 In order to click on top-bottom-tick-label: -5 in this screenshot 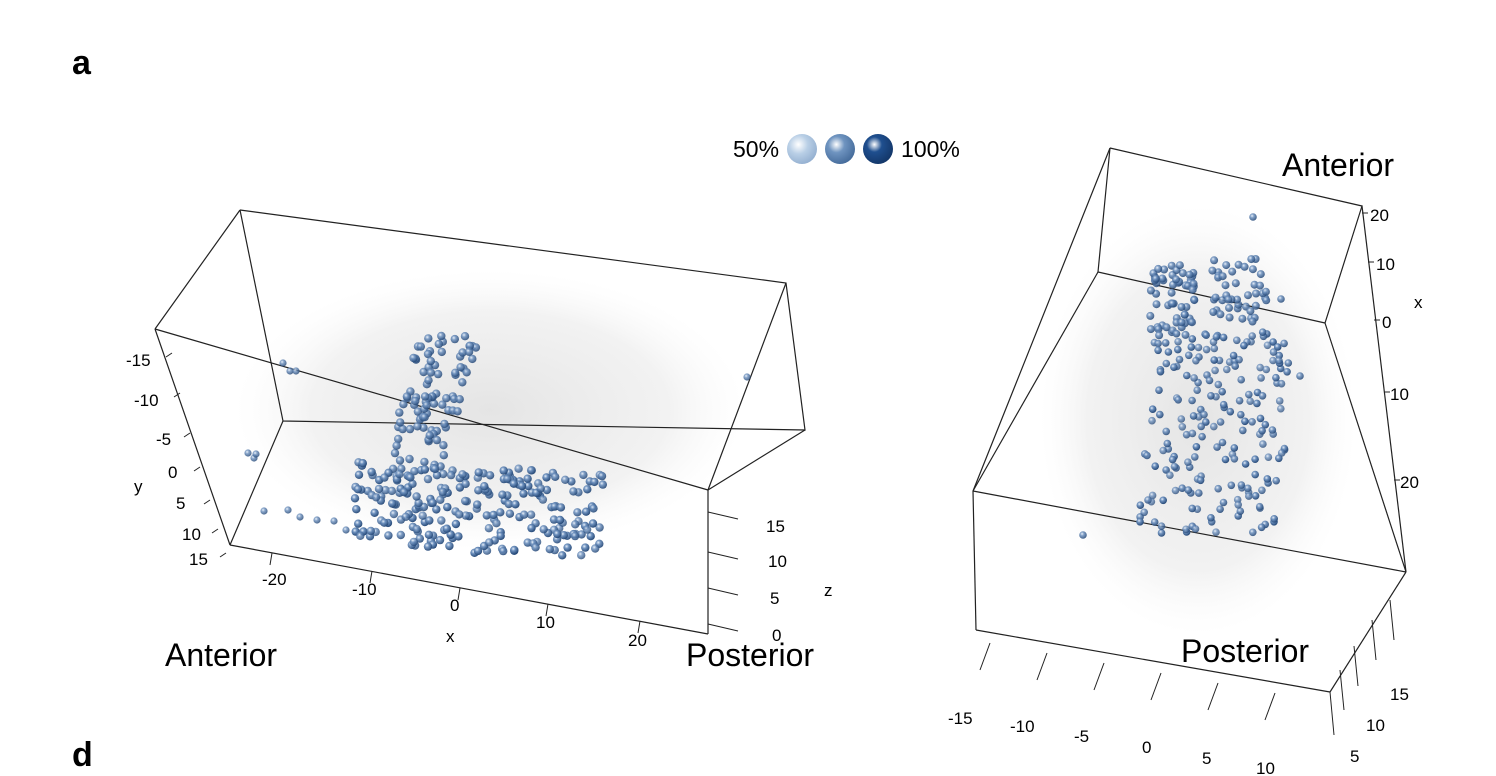, I will do `click(1081, 736)`.